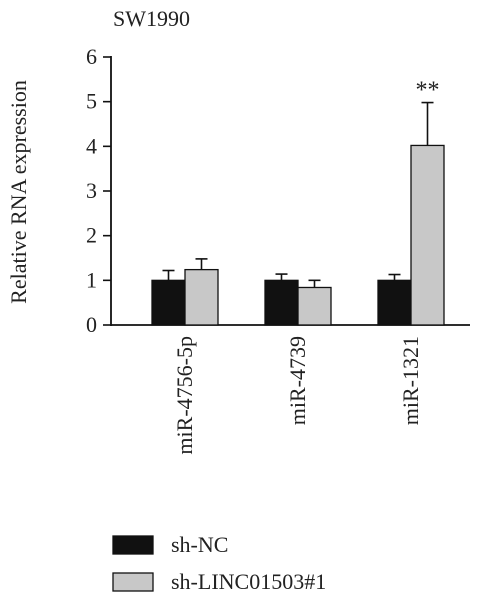 This screenshot has width=487, height=602. Describe the element at coordinates (91, 324) in the screenshot. I see `y-tick-label: 0` at that location.